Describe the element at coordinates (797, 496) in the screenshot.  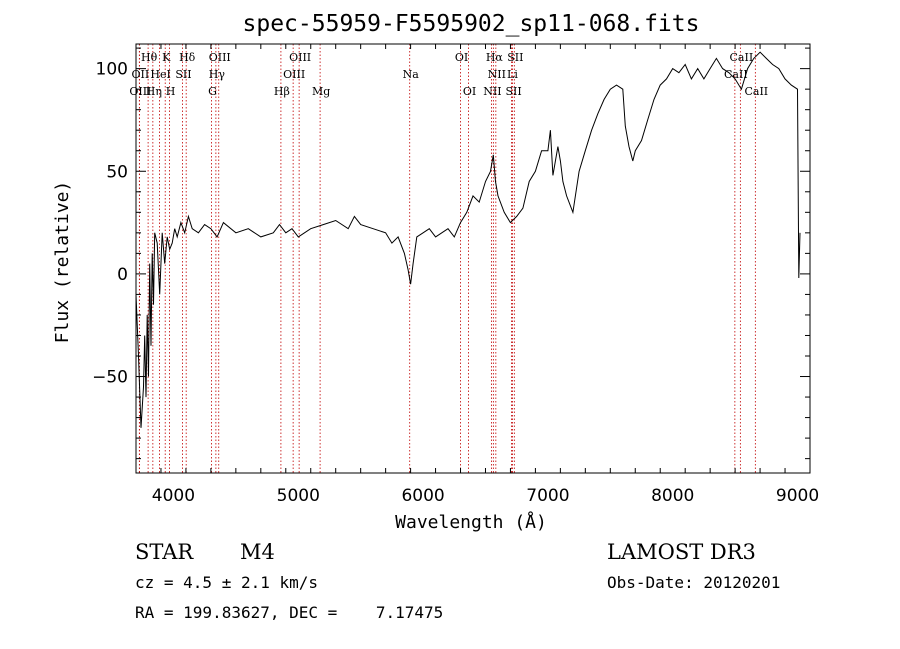
I see `x-tick-label: 9000` at that location.